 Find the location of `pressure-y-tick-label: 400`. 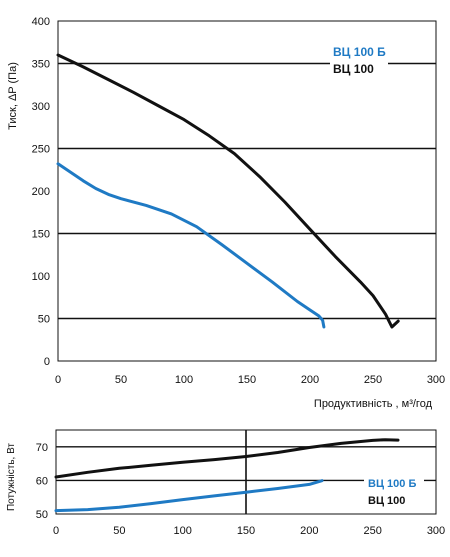

pressure-y-tick-label: 400 is located at coordinates (41, 22).